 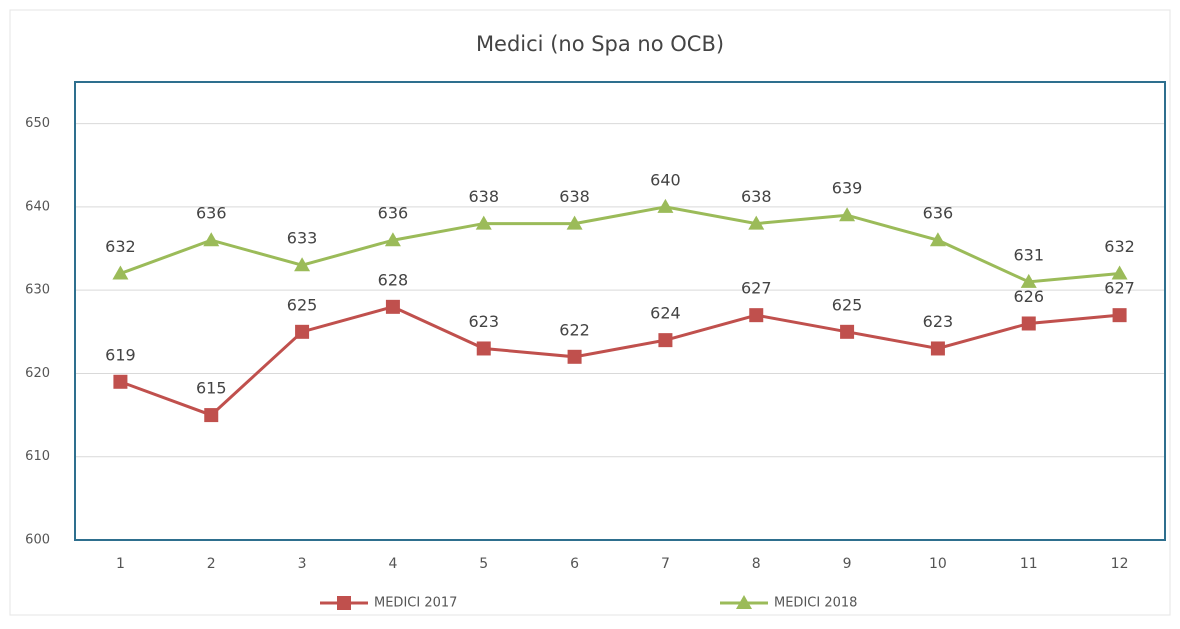 What do you see at coordinates (665, 564) in the screenshot?
I see `x-tick-label: 7` at bounding box center [665, 564].